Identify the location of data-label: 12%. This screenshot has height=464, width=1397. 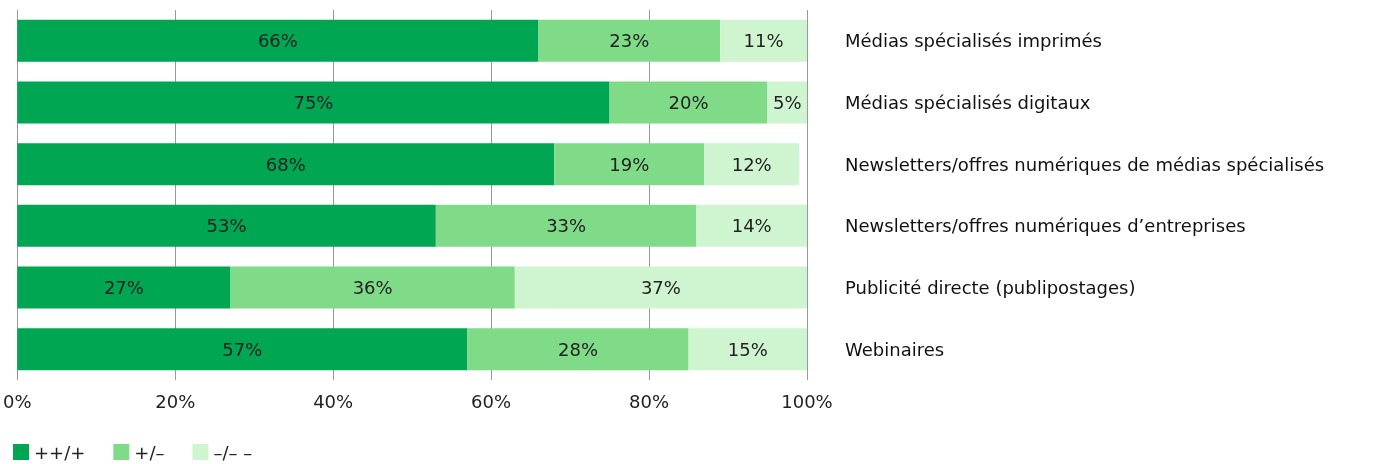
(751, 164).